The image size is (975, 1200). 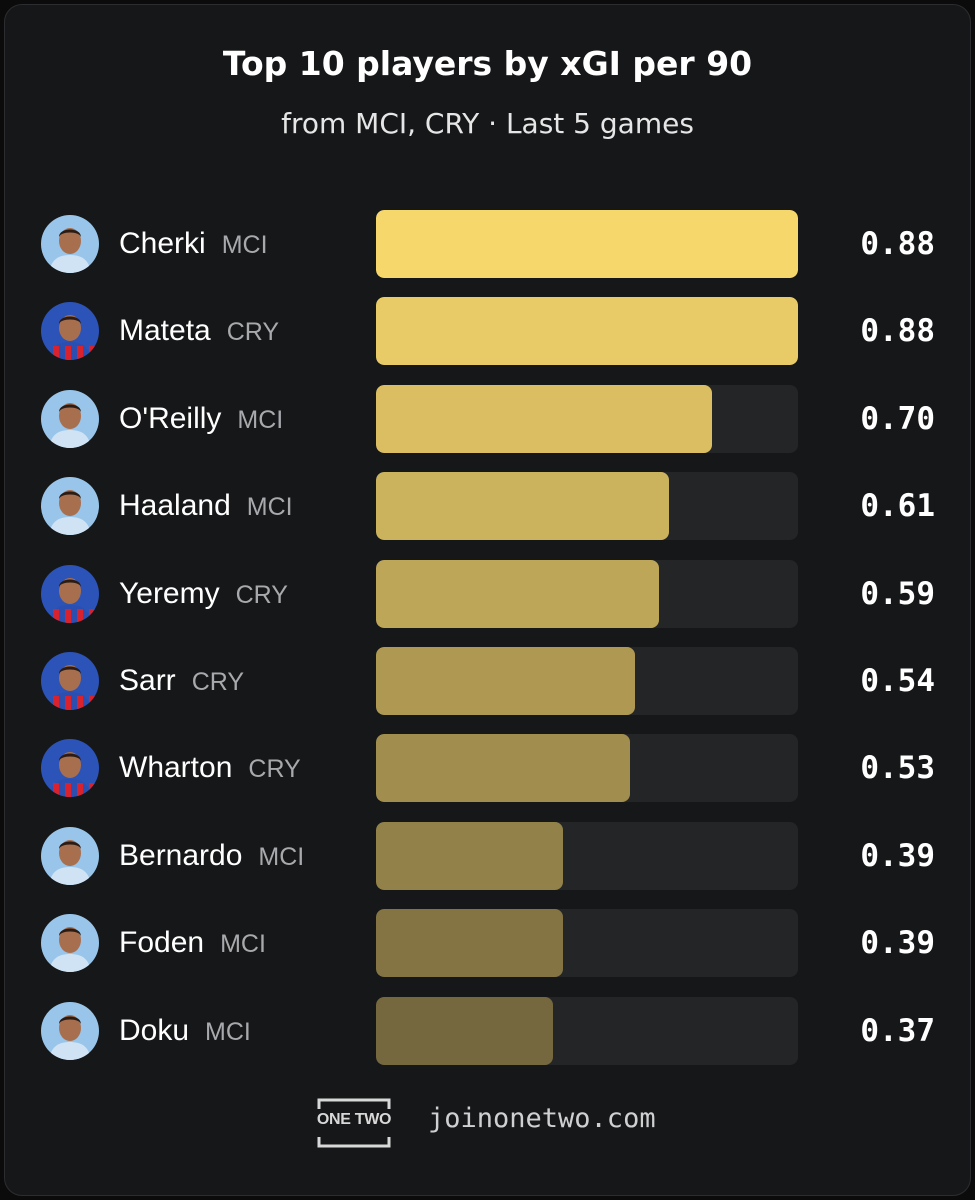 What do you see at coordinates (487, 123) in the screenshot?
I see `chart-subtitle: from MCI, CRY · Last 5 games` at bounding box center [487, 123].